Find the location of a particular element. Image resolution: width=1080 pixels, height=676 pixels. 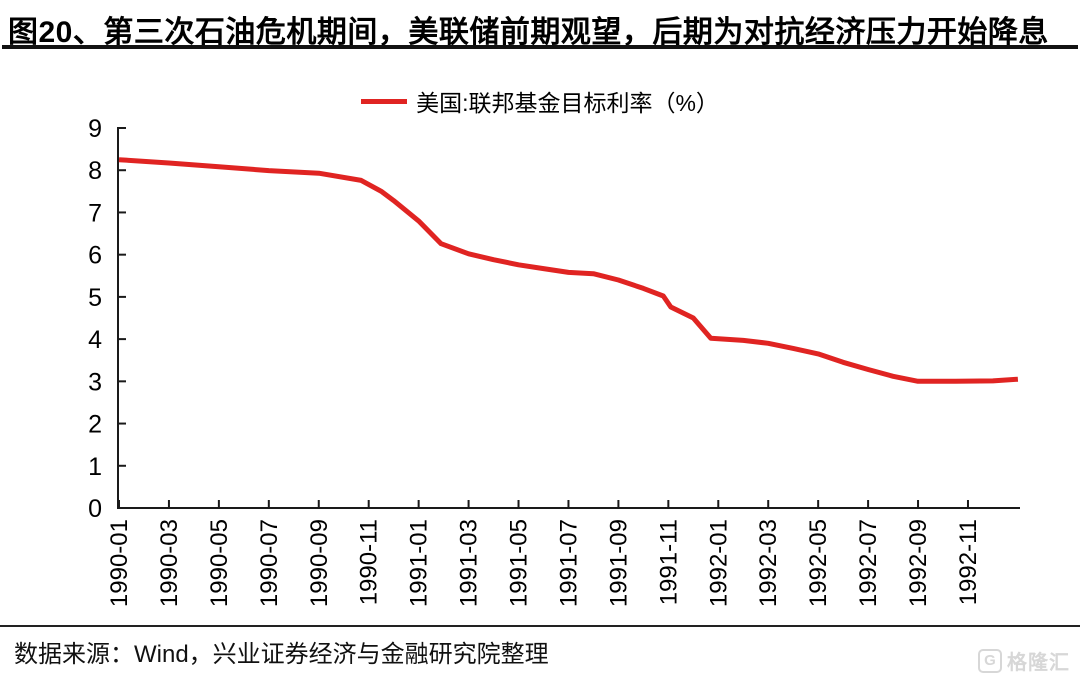

gelonghui-watermark: G 格隆汇 is located at coordinates (1024, 660).